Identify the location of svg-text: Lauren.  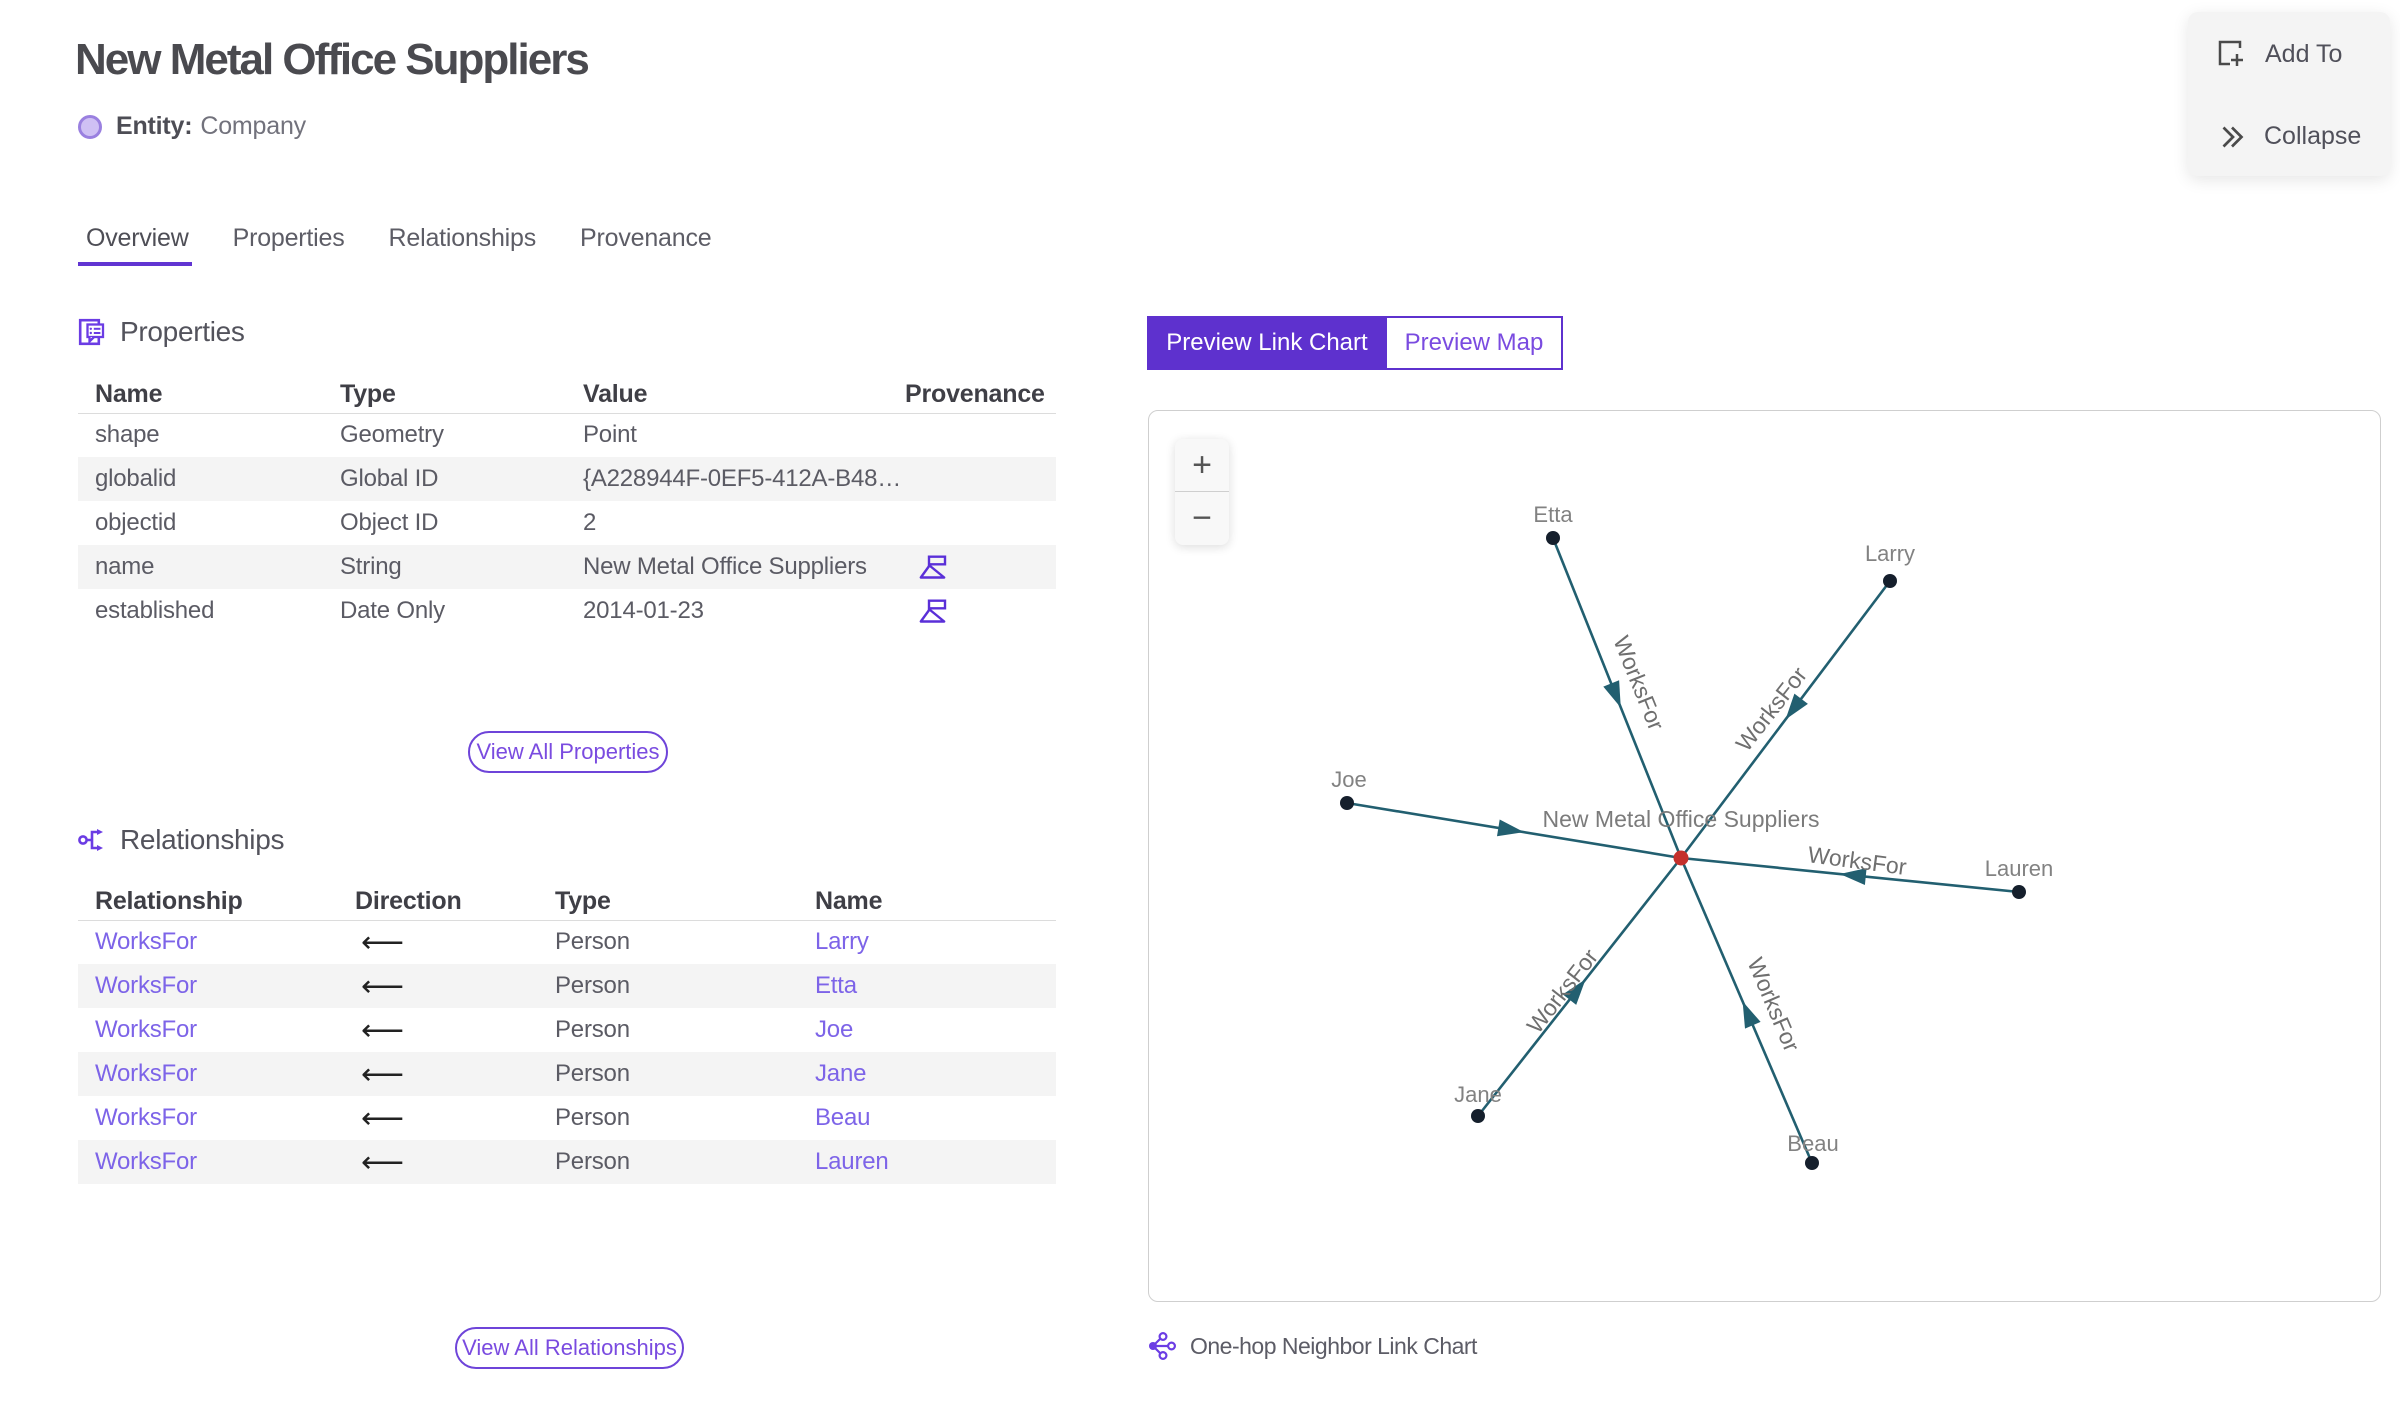
(2019, 868).